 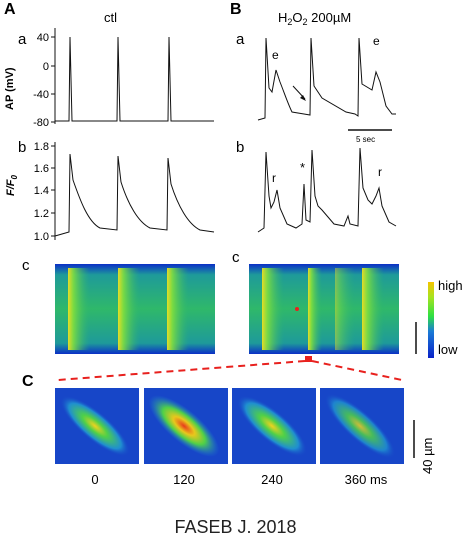 What do you see at coordinates (240, 147) in the screenshot?
I see `sublabel-b-right: b` at bounding box center [240, 147].